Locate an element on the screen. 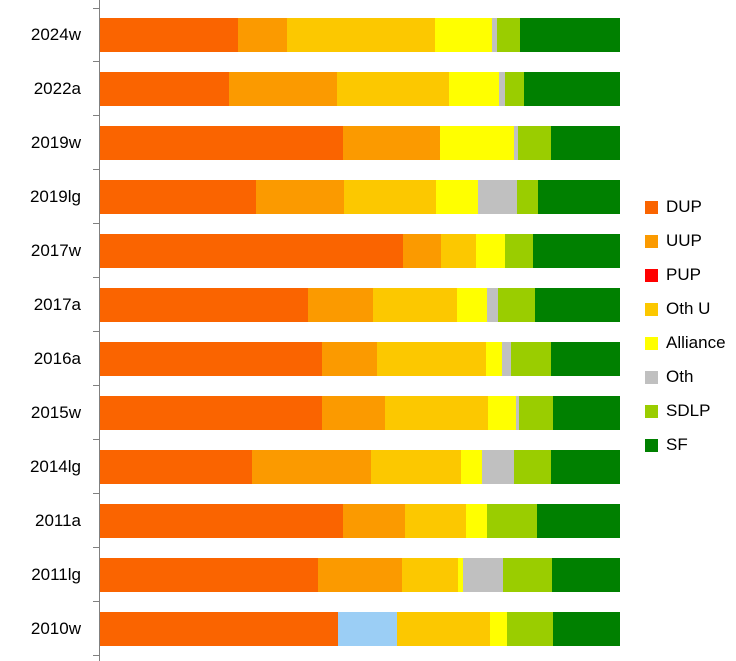 The image size is (736, 661). bar-row: 2017w is located at coordinates (368, 251).